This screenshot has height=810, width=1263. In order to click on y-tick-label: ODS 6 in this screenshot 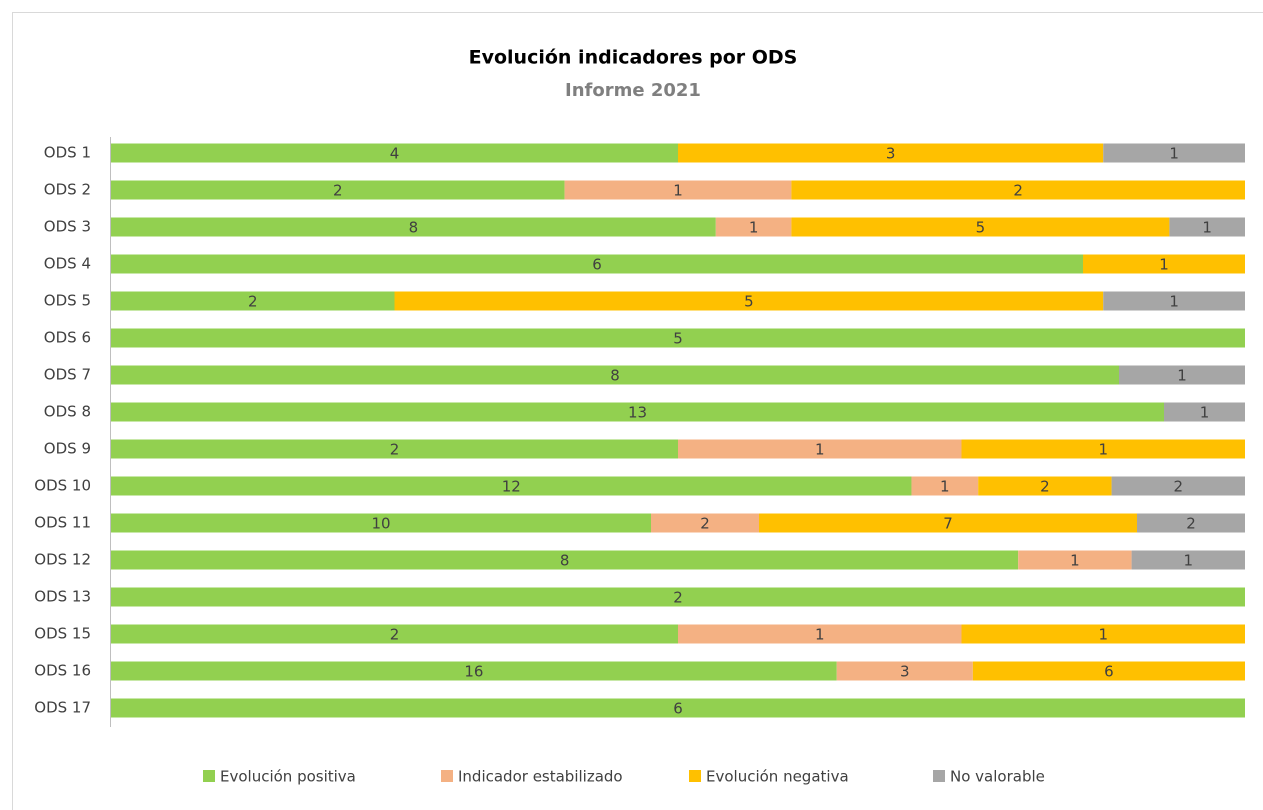, I will do `click(67, 338)`.